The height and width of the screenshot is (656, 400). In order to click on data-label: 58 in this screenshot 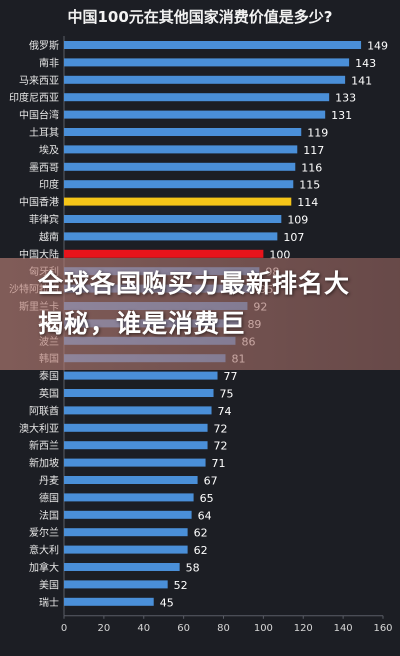, I will do `click(193, 568)`.